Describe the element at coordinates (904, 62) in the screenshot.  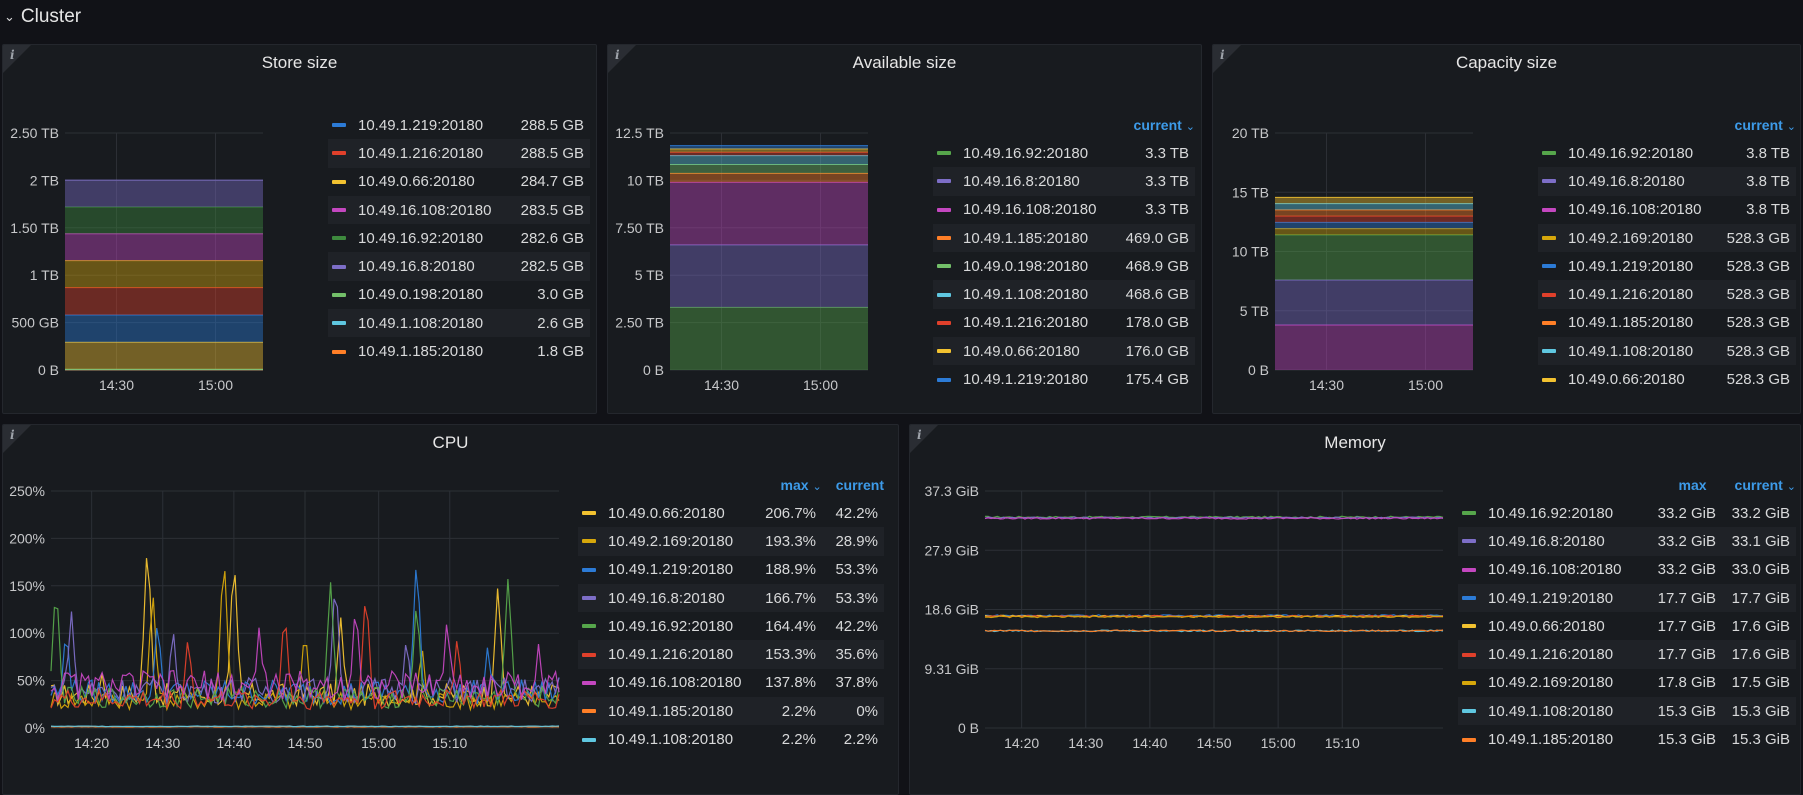
I see `panel-title: Available size` at that location.